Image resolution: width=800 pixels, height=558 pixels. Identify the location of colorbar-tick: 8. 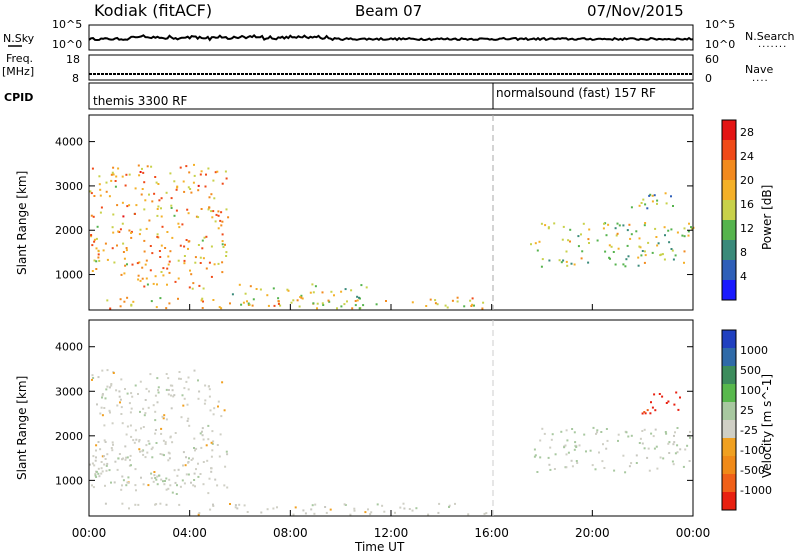
(743, 252).